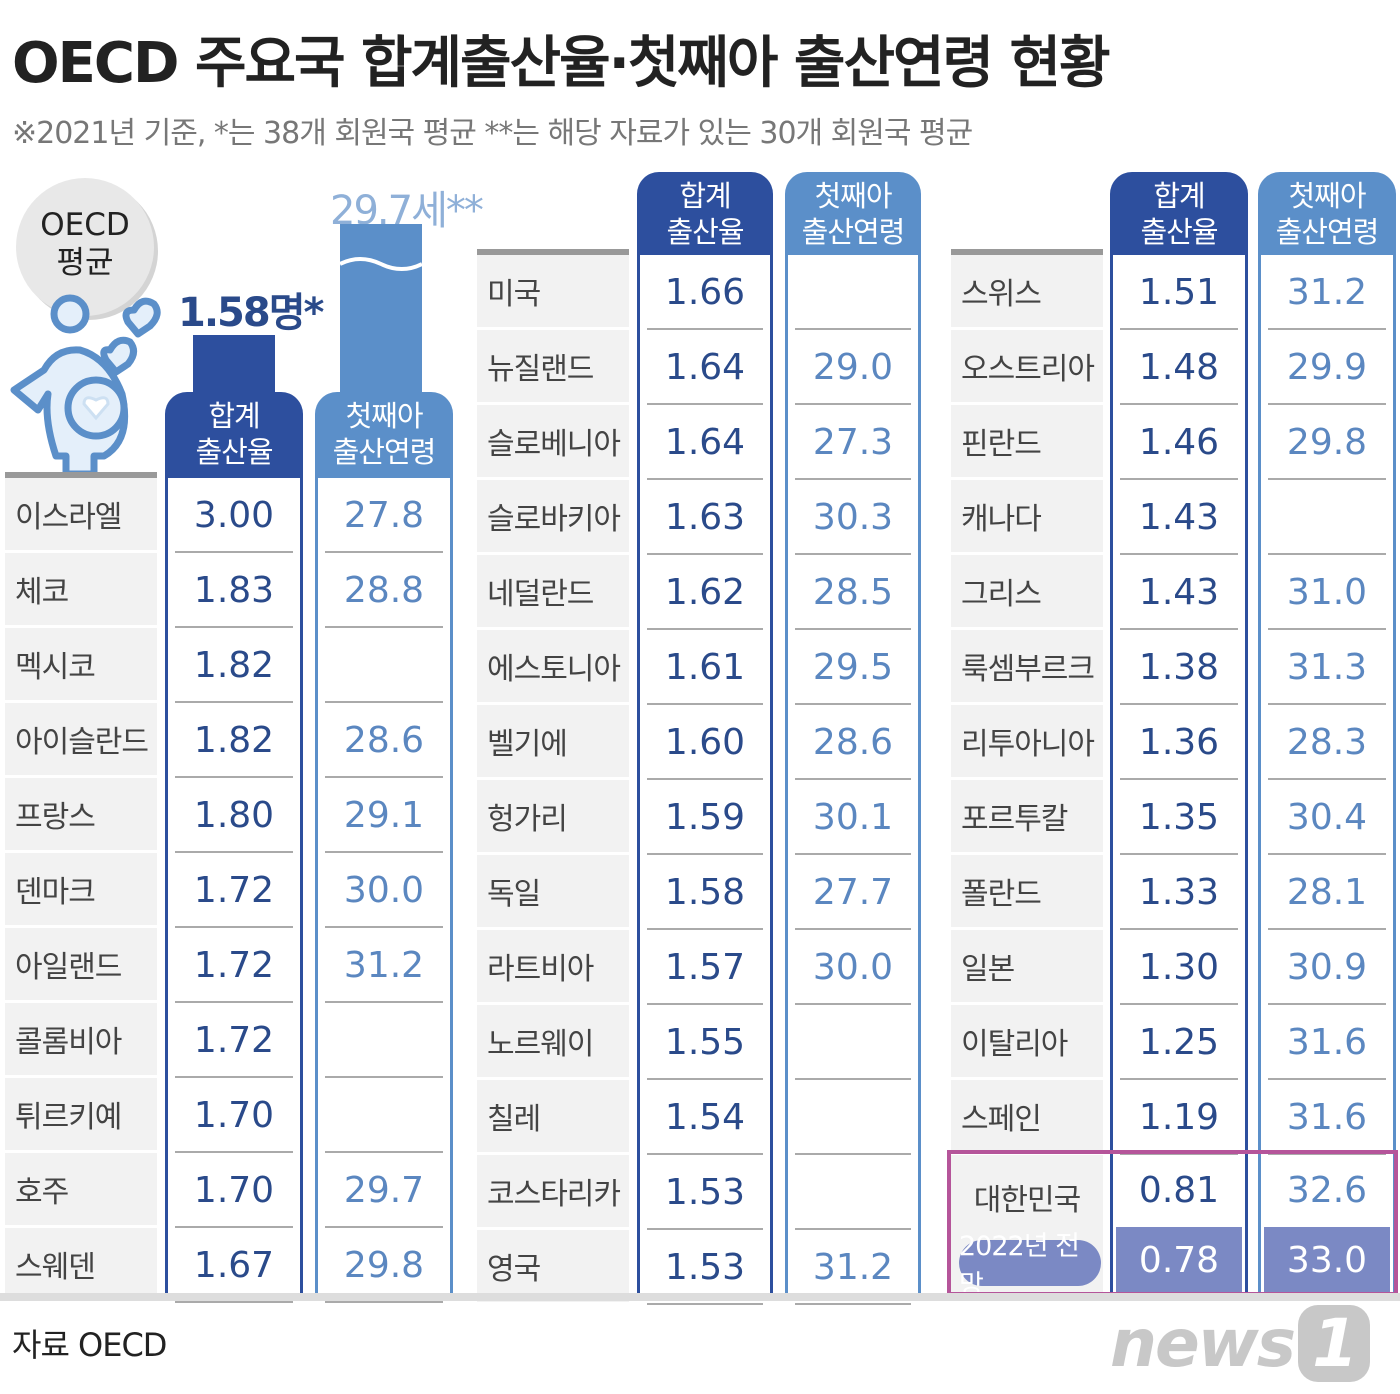 Image resolution: width=1400 pixels, height=1394 pixels. Describe the element at coordinates (1179, 292) in the screenshot. I see `fertility-rate-value: 1.51` at that location.